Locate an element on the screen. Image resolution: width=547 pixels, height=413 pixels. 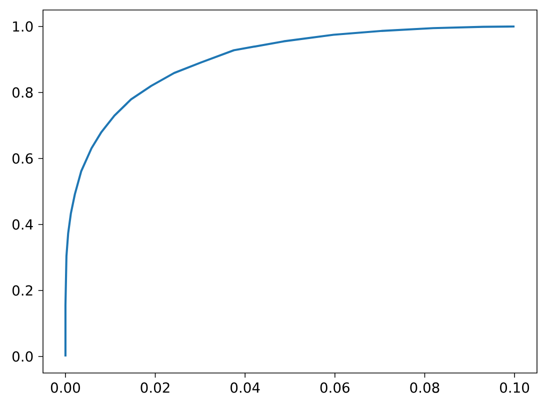
y-tick-label: 0.8 is located at coordinates (22, 92).